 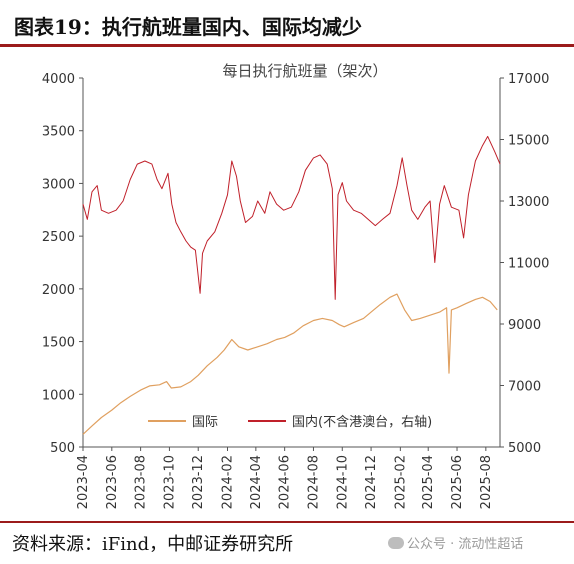 What do you see at coordinates (169, 482) in the screenshot?
I see `x-tick-label: 2023-10` at bounding box center [169, 482].